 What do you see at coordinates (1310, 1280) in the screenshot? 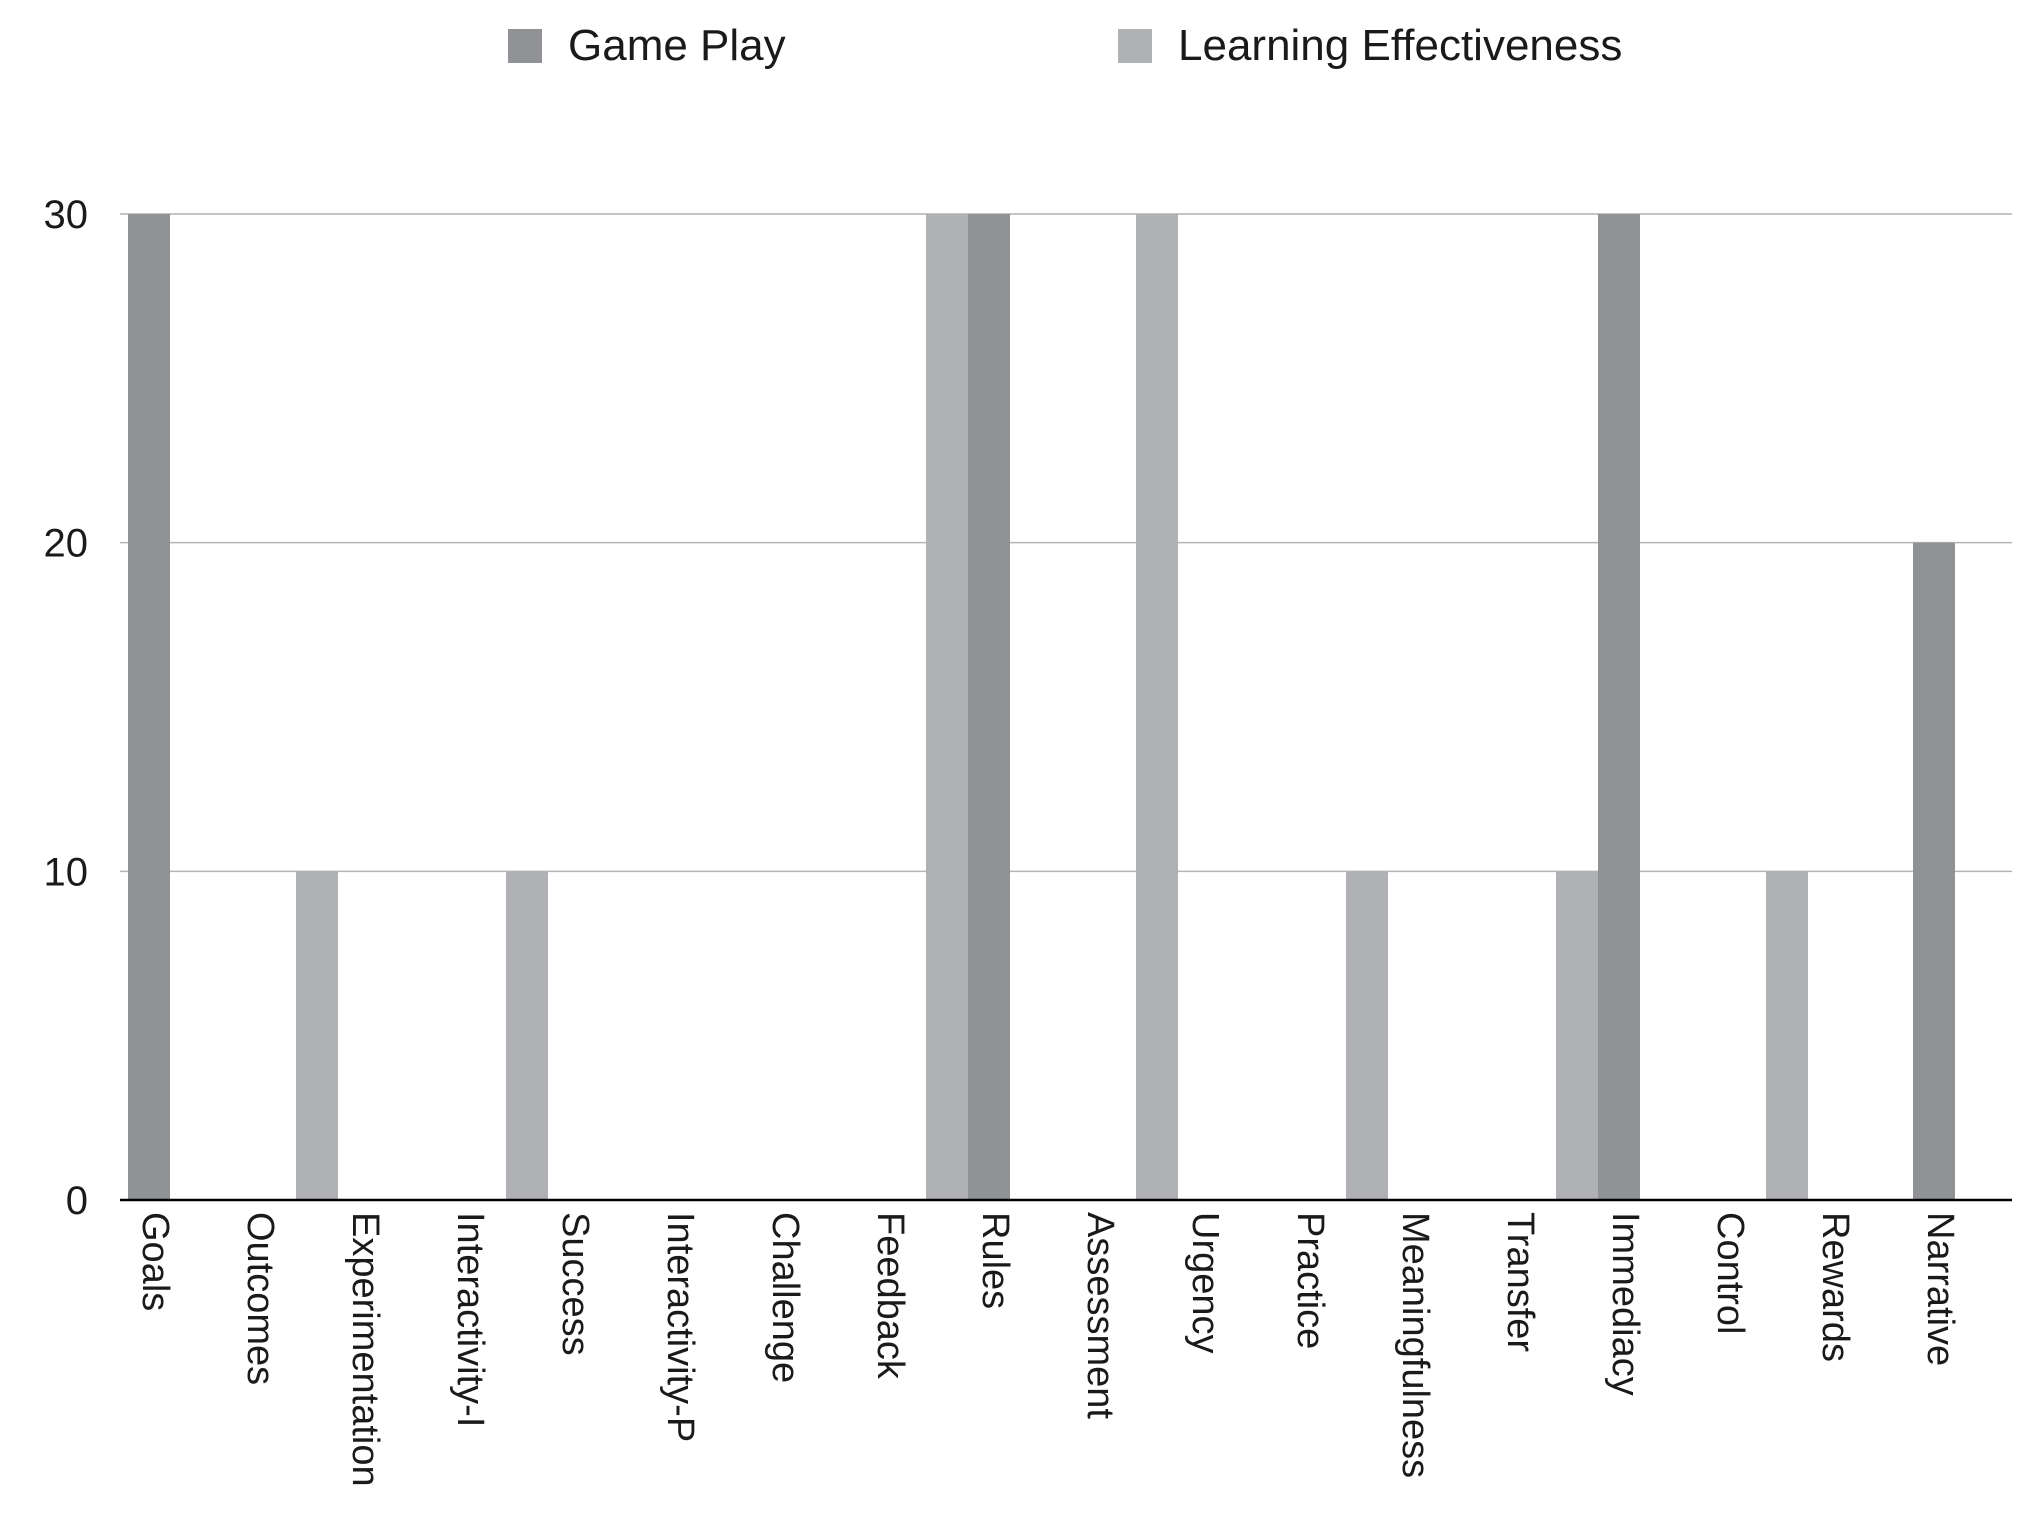
I see `x-category-label: Practice` at bounding box center [1310, 1280].